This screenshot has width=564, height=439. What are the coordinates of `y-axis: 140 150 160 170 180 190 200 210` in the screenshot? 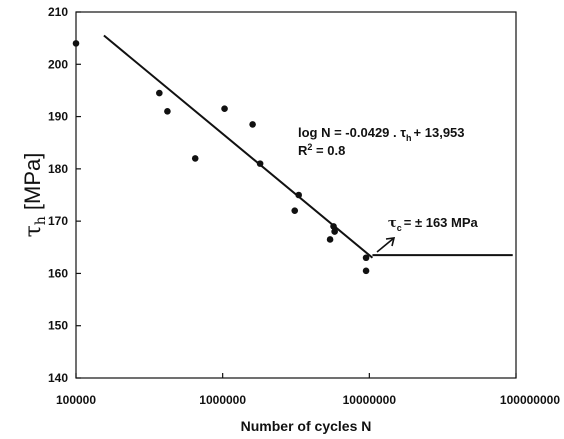 It's located at (64, 195).